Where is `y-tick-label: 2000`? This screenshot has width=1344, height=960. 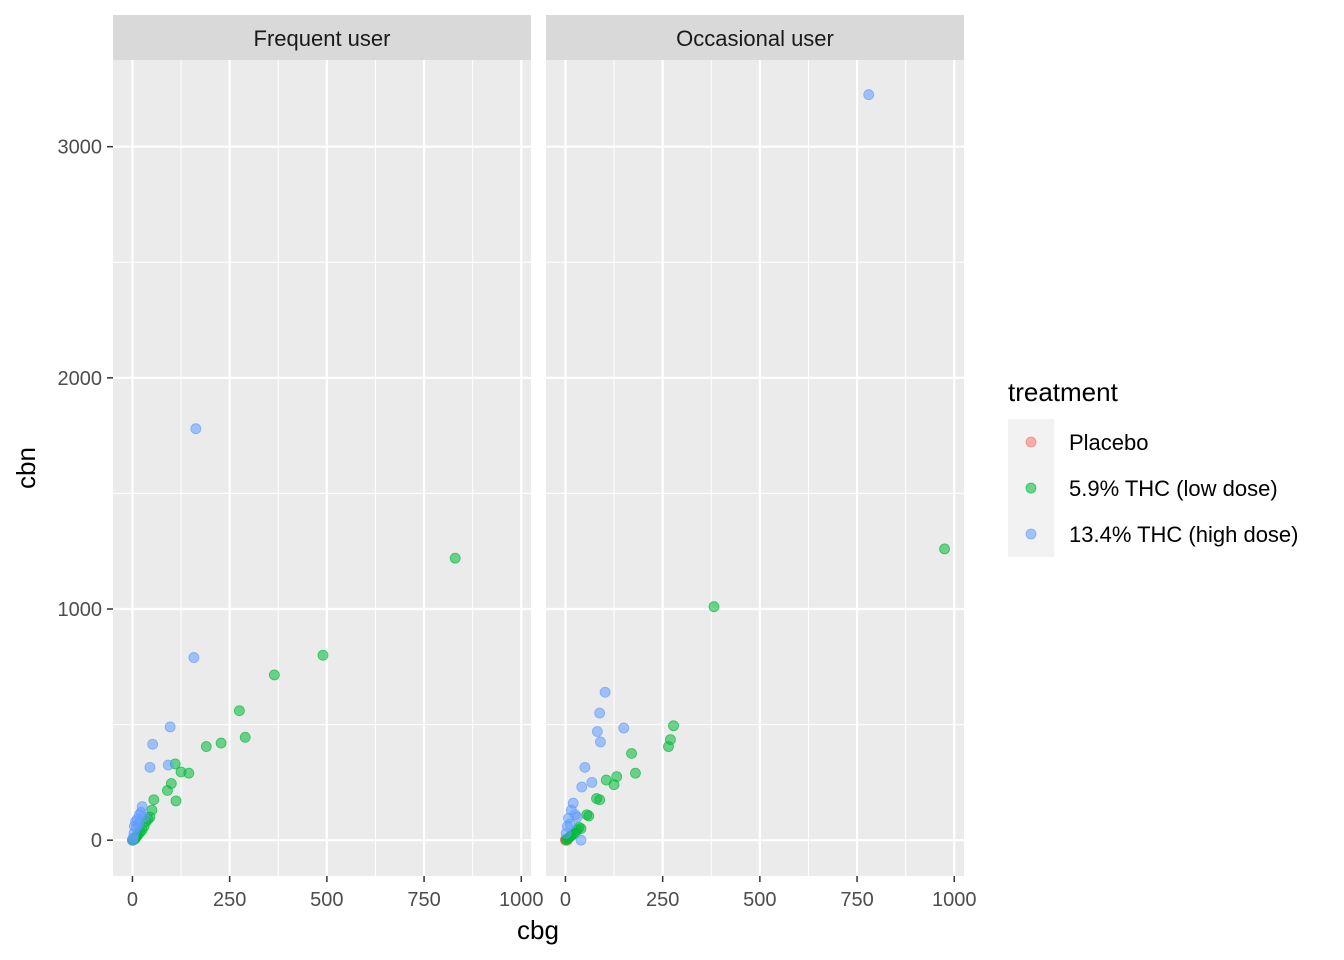
y-tick-label: 2000 is located at coordinates (80, 379).